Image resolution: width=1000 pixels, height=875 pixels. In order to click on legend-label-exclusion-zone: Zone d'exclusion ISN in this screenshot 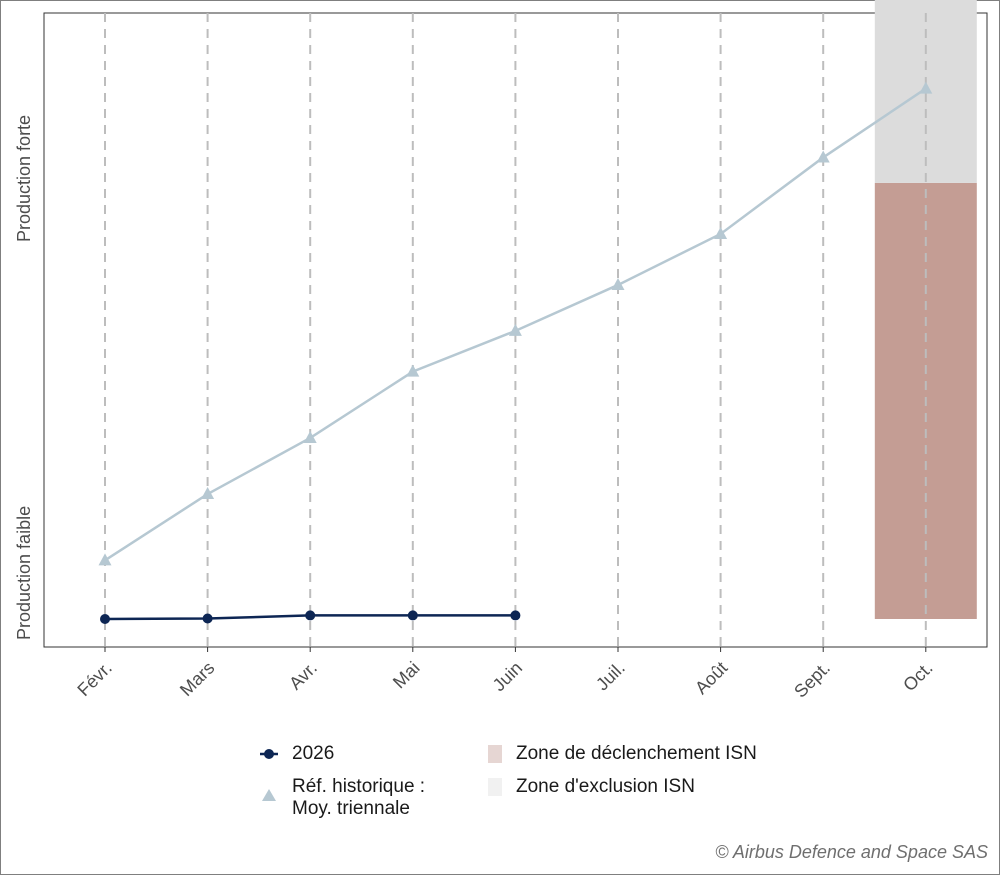, I will do `click(605, 786)`.